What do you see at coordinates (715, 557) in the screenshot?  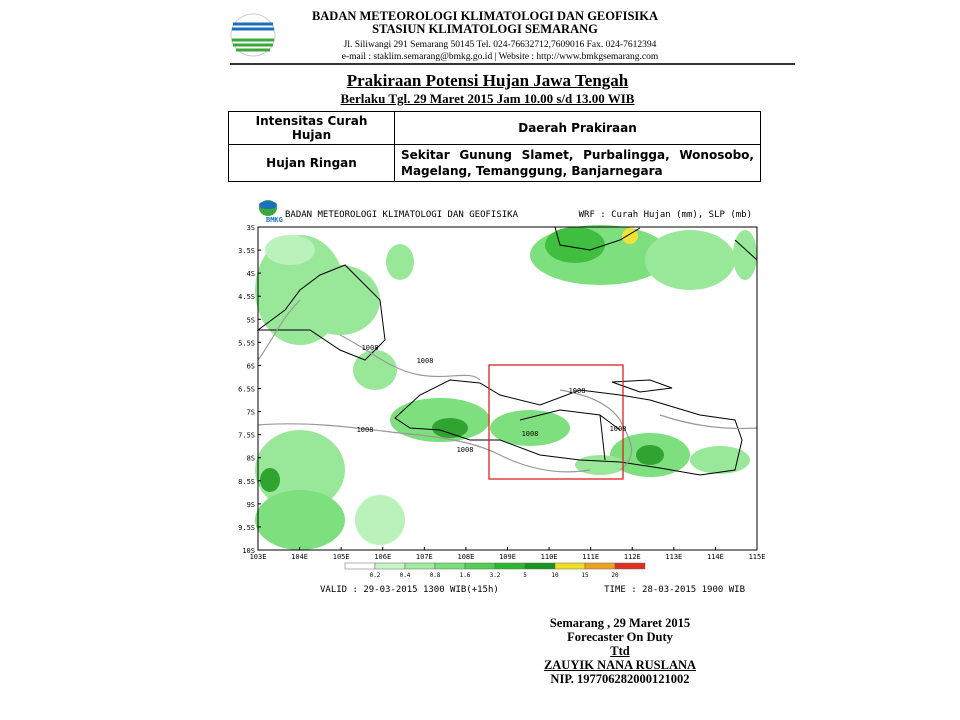 I see `lon-label: 114E` at bounding box center [715, 557].